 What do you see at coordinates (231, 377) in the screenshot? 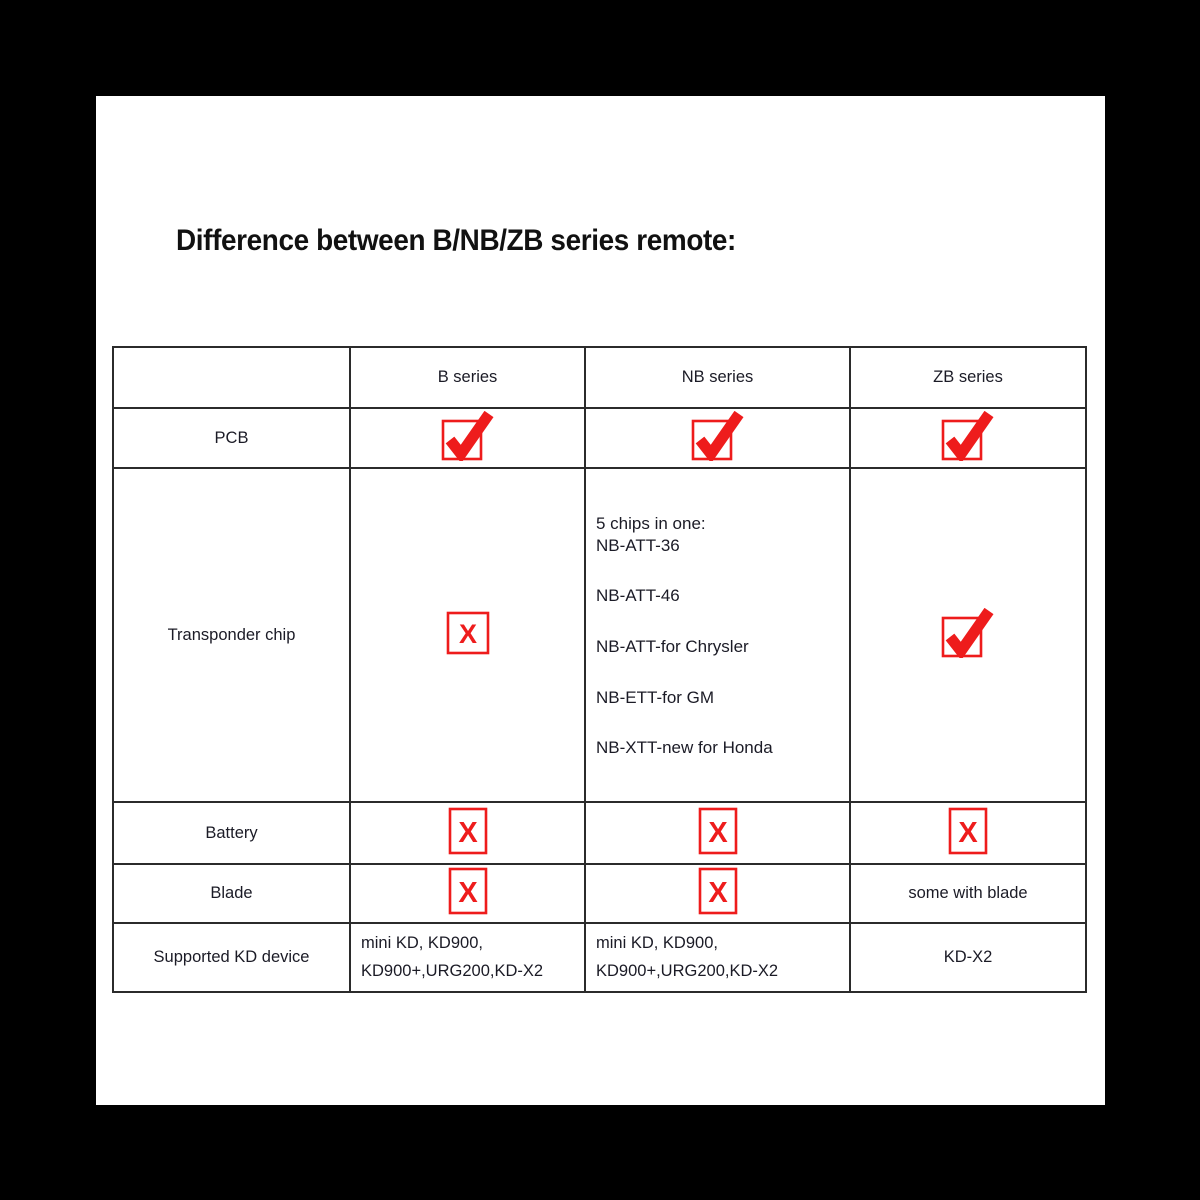
I see `header-feature` at bounding box center [231, 377].